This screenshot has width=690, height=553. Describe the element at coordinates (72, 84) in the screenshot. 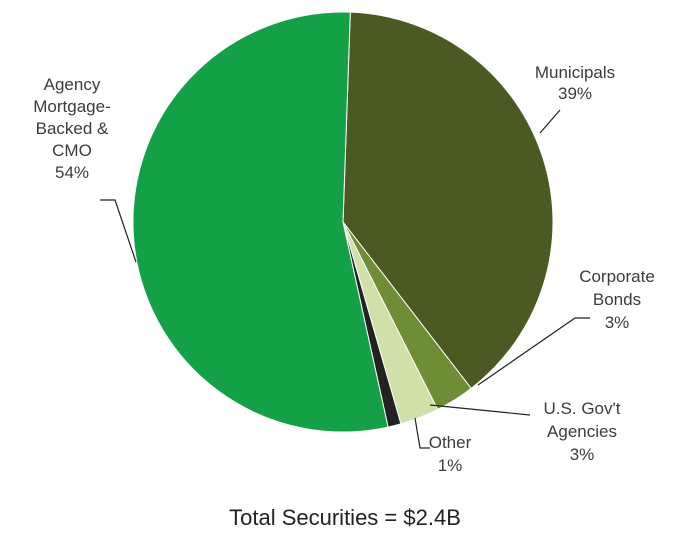

I see `slice-label-line: Agency` at that location.